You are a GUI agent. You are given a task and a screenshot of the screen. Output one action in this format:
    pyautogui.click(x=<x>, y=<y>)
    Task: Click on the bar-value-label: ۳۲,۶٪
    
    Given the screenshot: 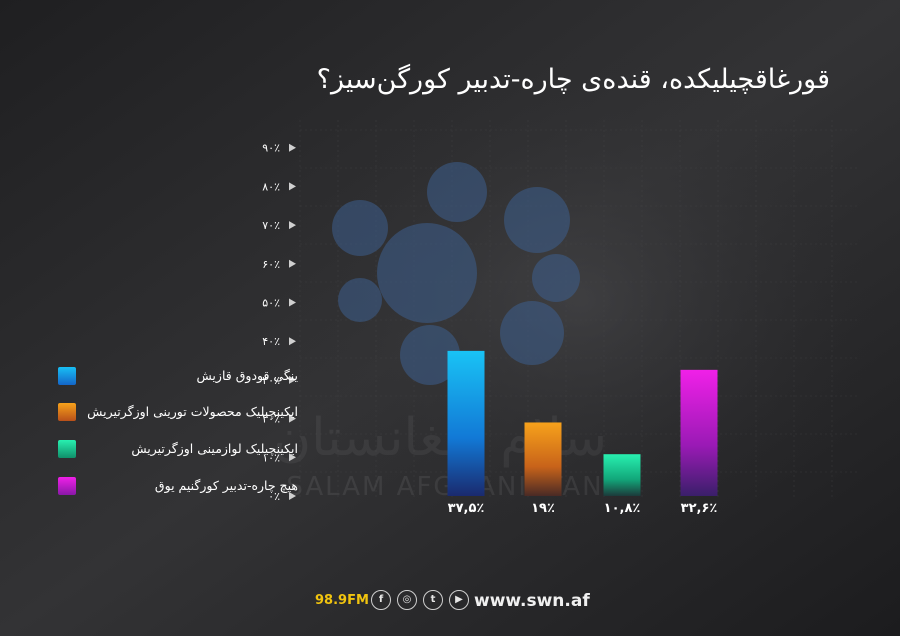 What is the action you would take?
    pyautogui.click(x=699, y=508)
    